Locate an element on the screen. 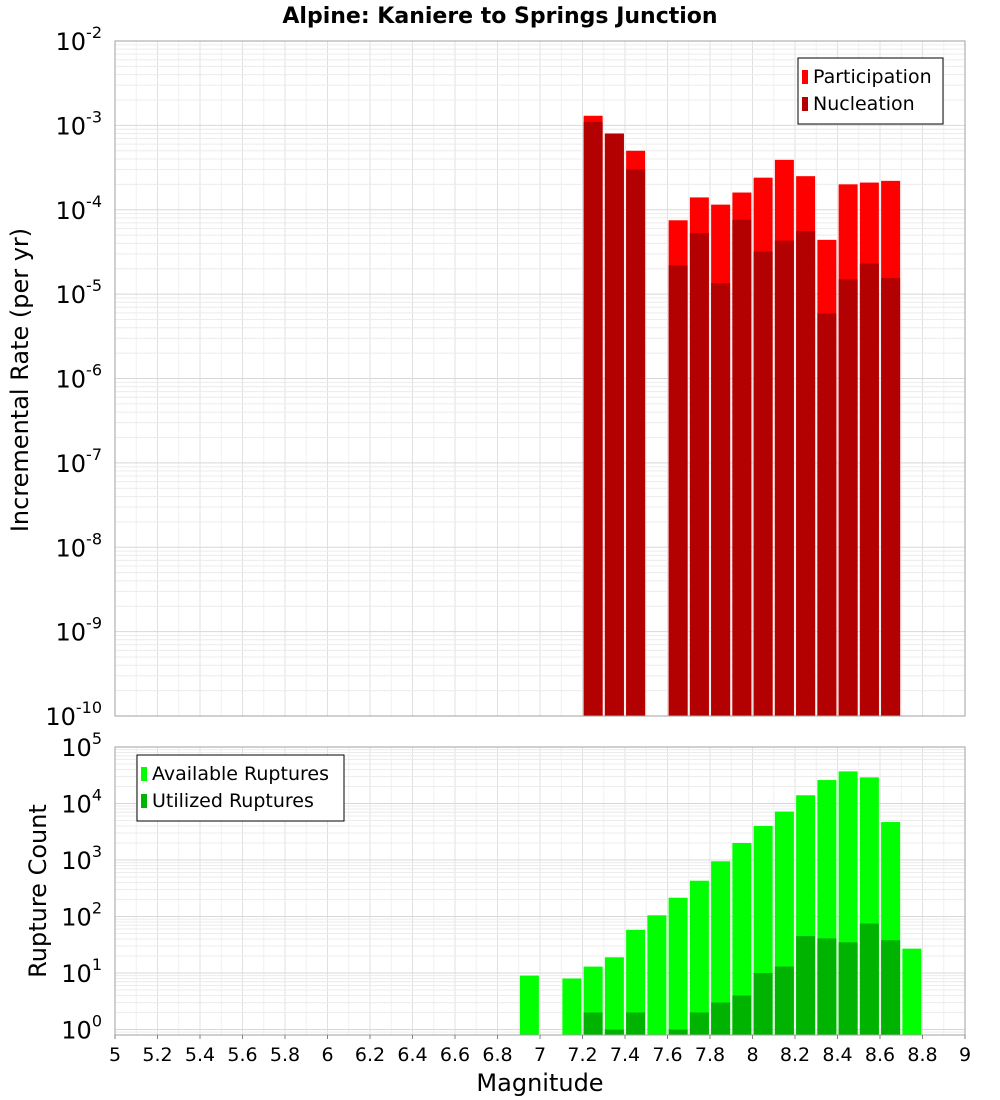 This screenshot has height=1100, width=1000. bottom-legend-box is located at coordinates (240, 788).